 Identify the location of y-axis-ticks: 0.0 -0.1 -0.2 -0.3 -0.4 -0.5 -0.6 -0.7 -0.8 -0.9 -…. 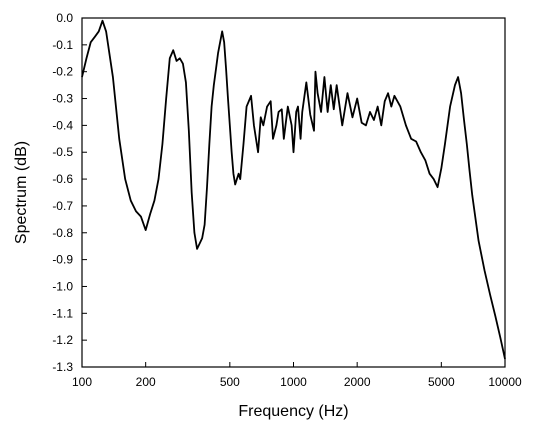
(69, 192).